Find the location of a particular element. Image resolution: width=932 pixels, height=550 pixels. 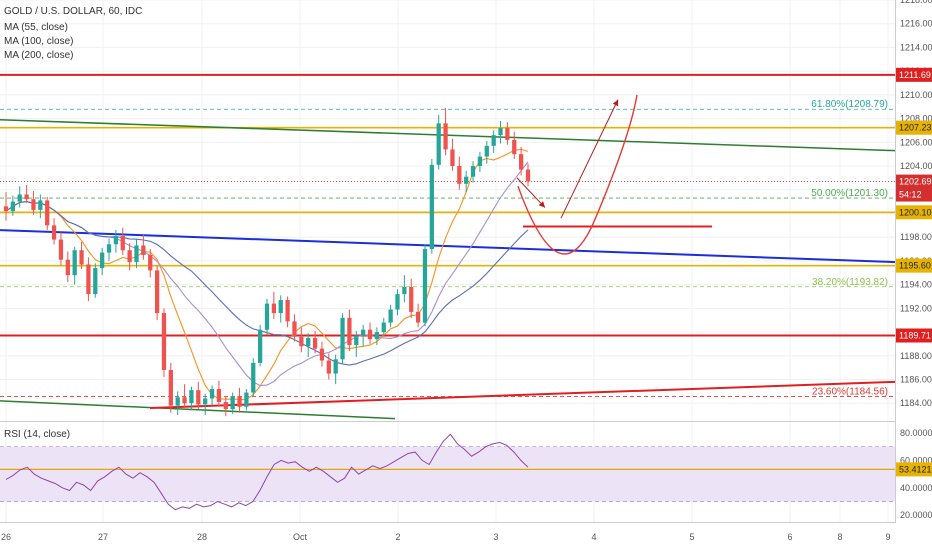

price-tick-label: 1198.00 is located at coordinates (916, 237).